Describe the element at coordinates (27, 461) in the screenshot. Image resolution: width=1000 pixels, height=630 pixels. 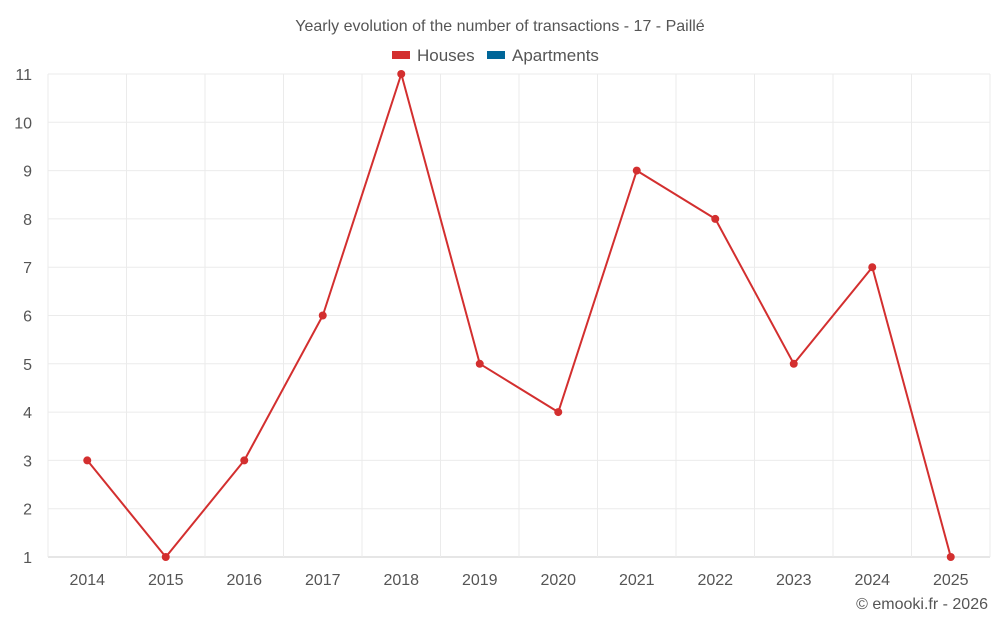
I see `y-tick-label: 3` at that location.